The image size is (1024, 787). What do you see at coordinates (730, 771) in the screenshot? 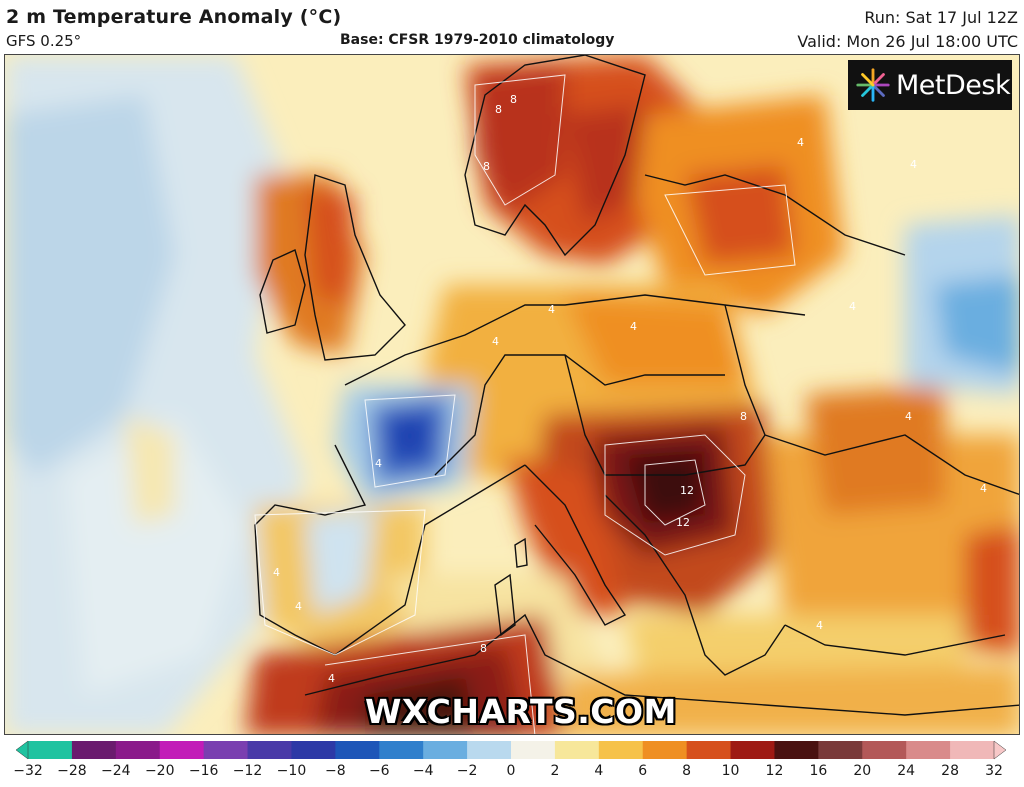
I see `colorbar-tick-label: 10` at bounding box center [730, 771].